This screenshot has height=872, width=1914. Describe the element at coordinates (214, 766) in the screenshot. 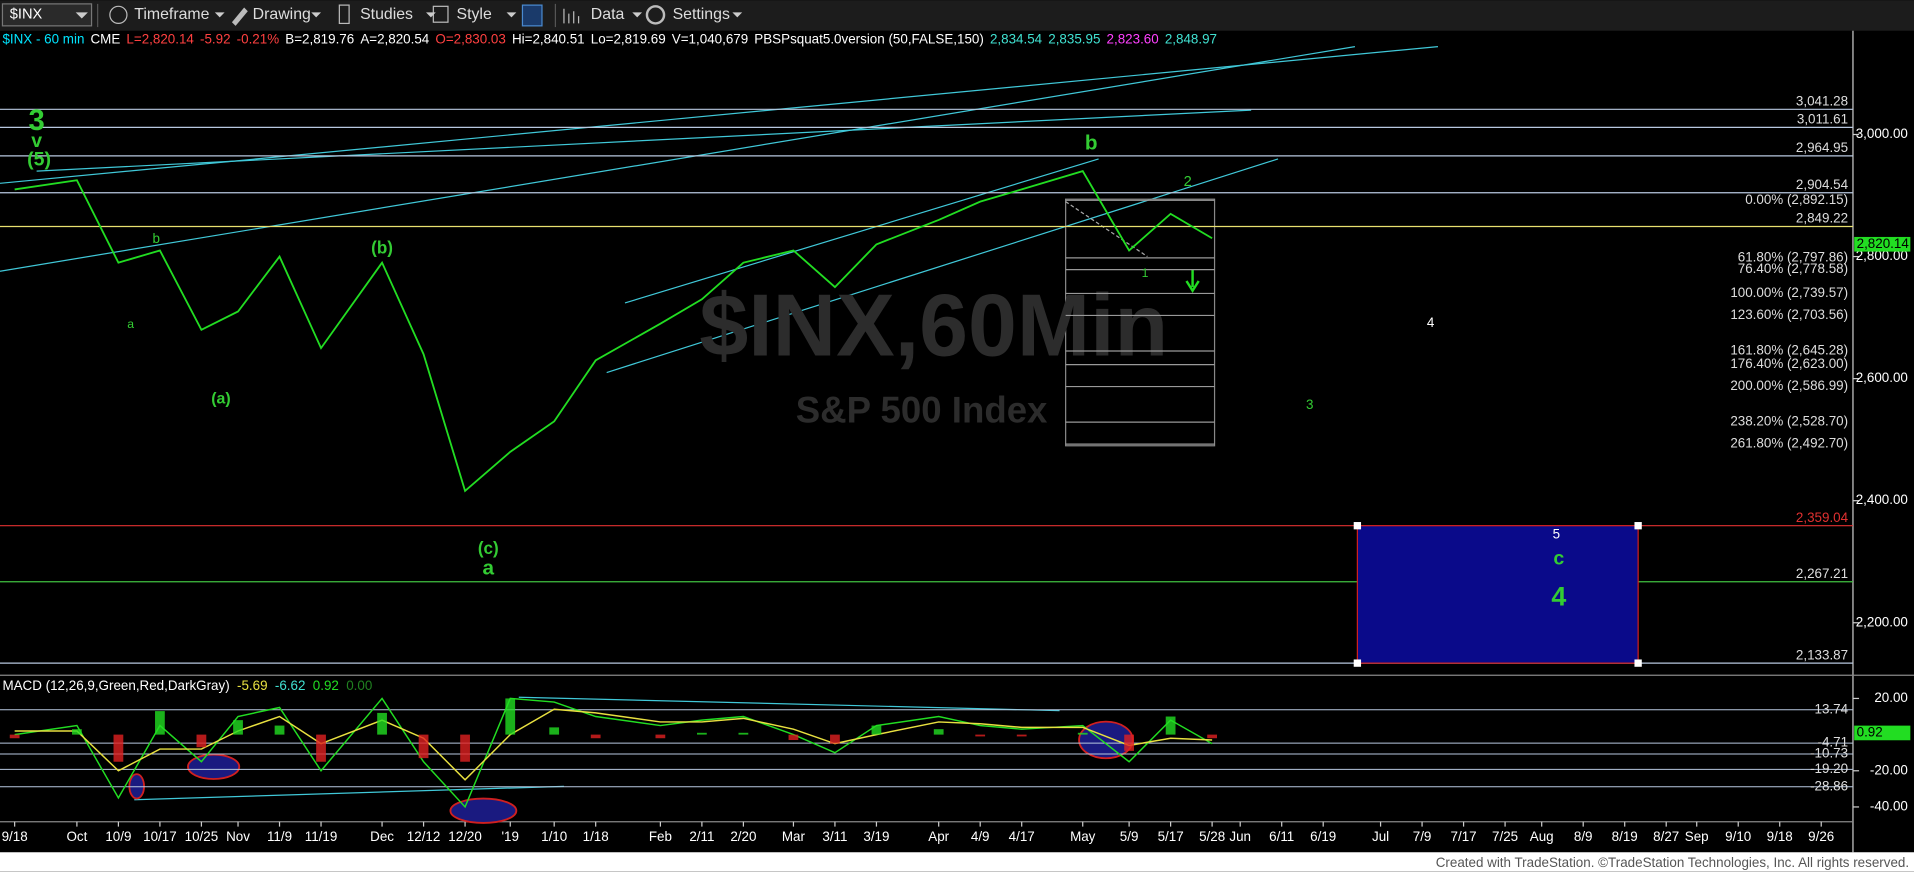

I see `highlight-ellipse` at that location.